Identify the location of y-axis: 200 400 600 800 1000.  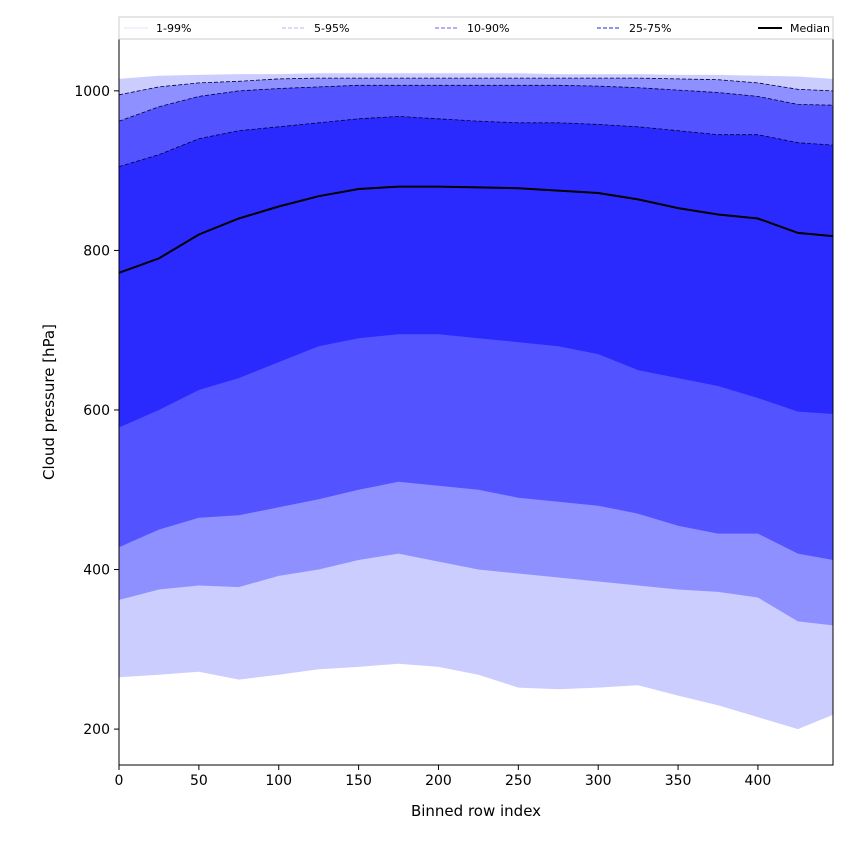
(96, 411).